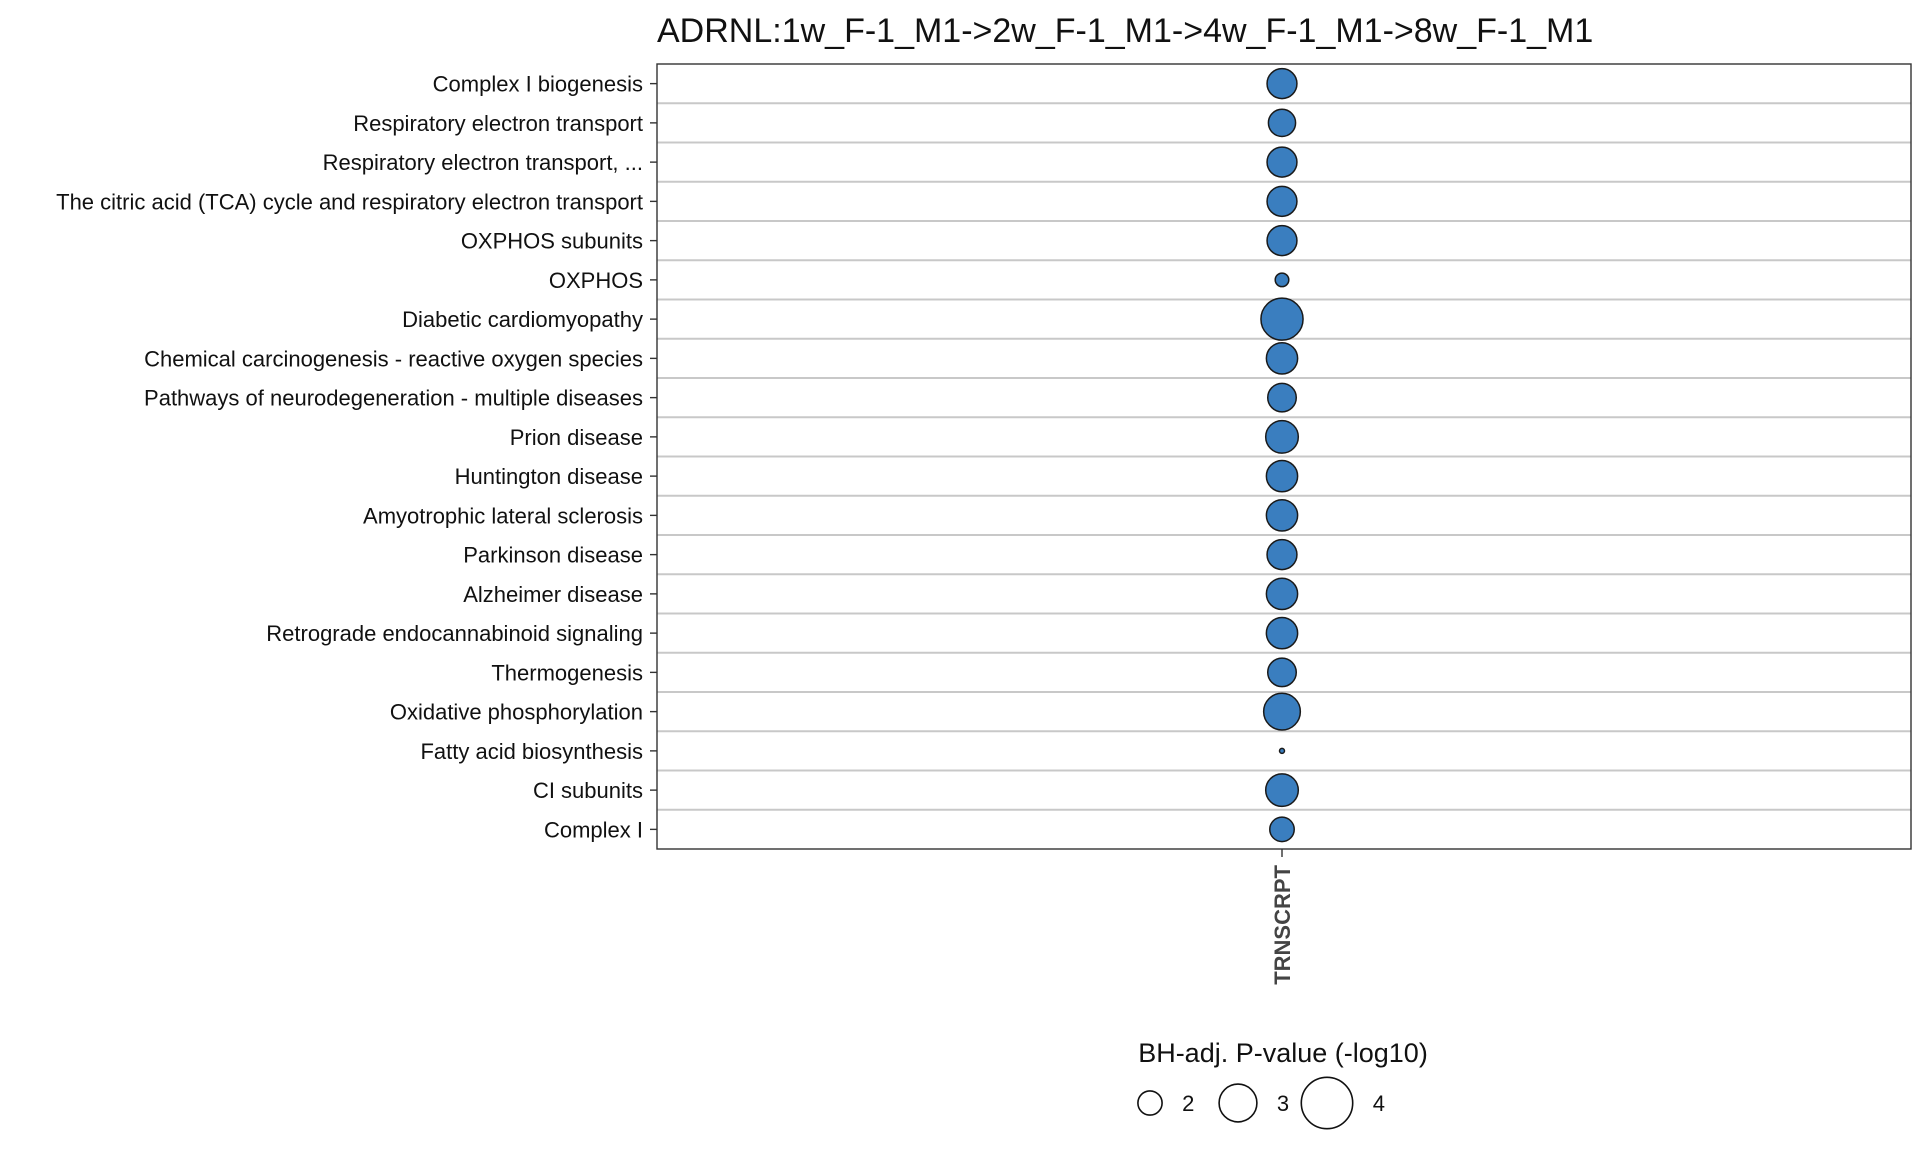 The width and height of the screenshot is (1920, 1157). What do you see at coordinates (596, 280) in the screenshot?
I see `y-tick-label: OXPHOS` at bounding box center [596, 280].